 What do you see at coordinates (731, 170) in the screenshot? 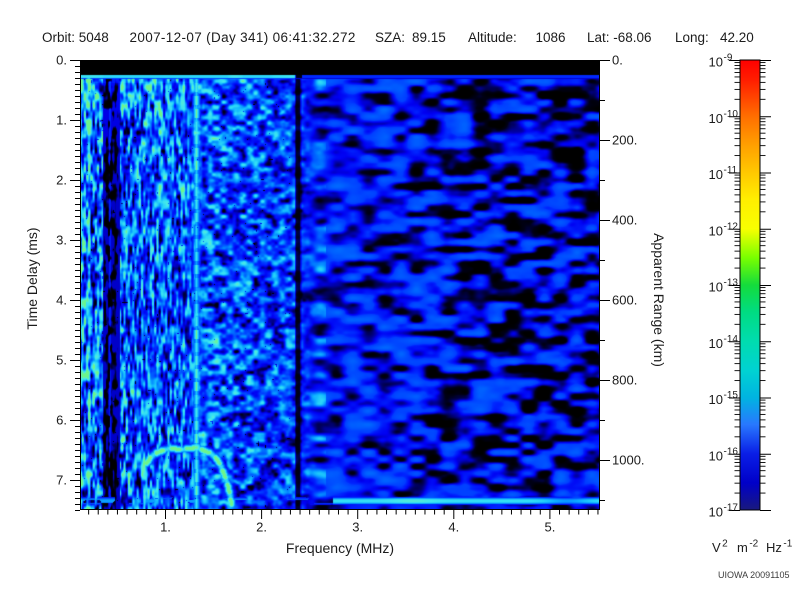
I see `svg-text: -11` at bounding box center [731, 170].